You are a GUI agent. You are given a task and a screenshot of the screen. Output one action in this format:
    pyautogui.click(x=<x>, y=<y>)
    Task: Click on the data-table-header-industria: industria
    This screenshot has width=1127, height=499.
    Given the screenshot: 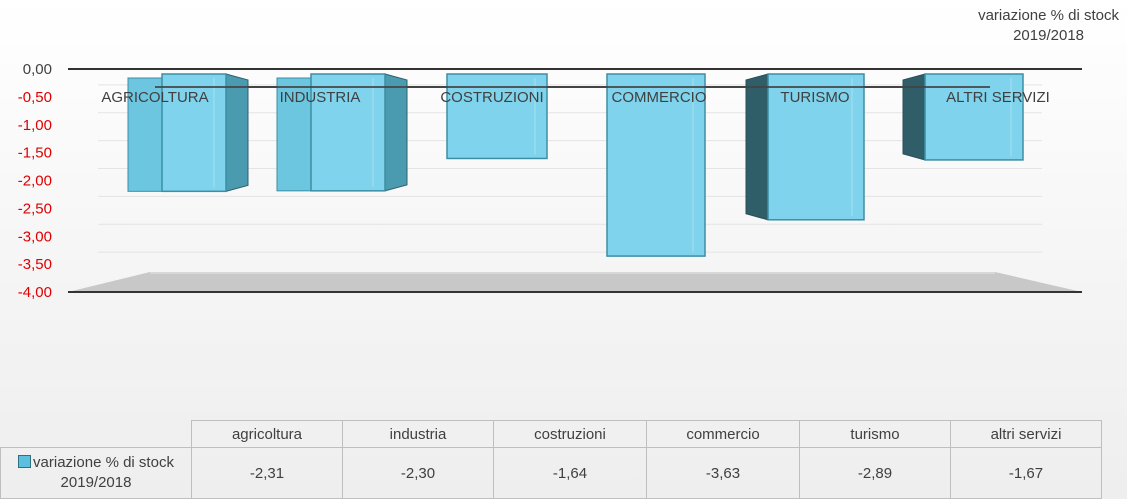 What is the action you would take?
    pyautogui.click(x=418, y=434)
    